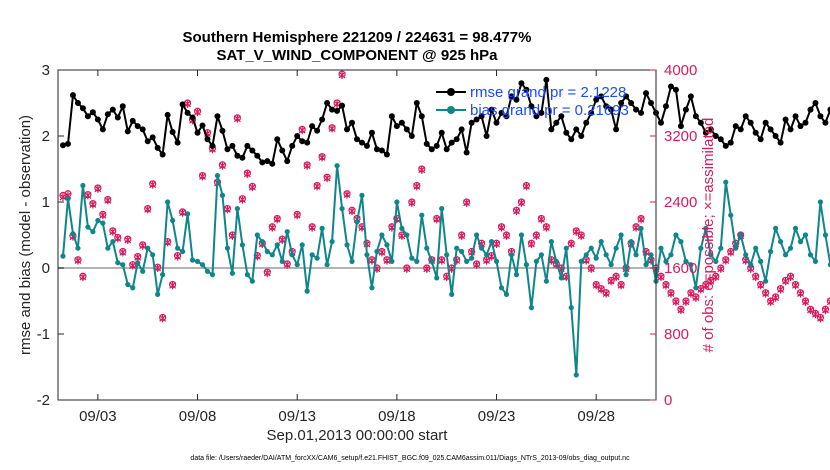  What do you see at coordinates (46, 268) in the screenshot?
I see `y-tick-label-left: 0` at bounding box center [46, 268].